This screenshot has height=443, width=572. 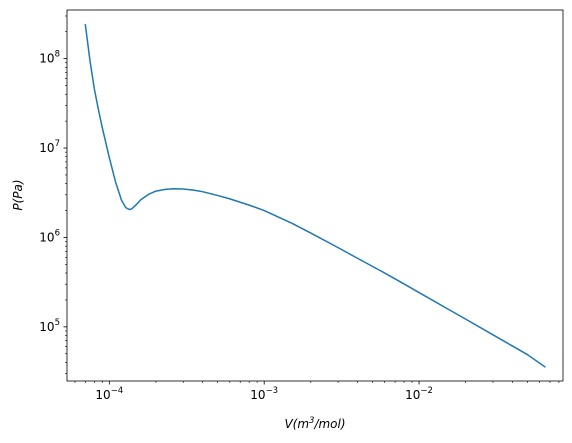 I want to click on x-tick-label: 10⁻³, so click(x=264, y=394).